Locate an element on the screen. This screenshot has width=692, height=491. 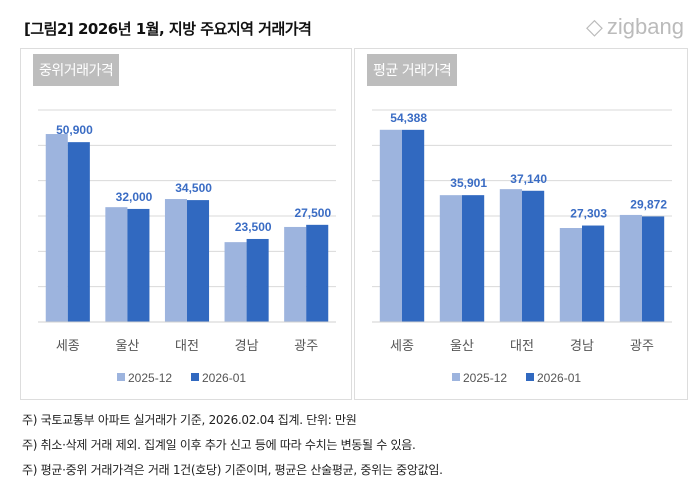
logo-icon: ◇ is located at coordinates (594, 26).